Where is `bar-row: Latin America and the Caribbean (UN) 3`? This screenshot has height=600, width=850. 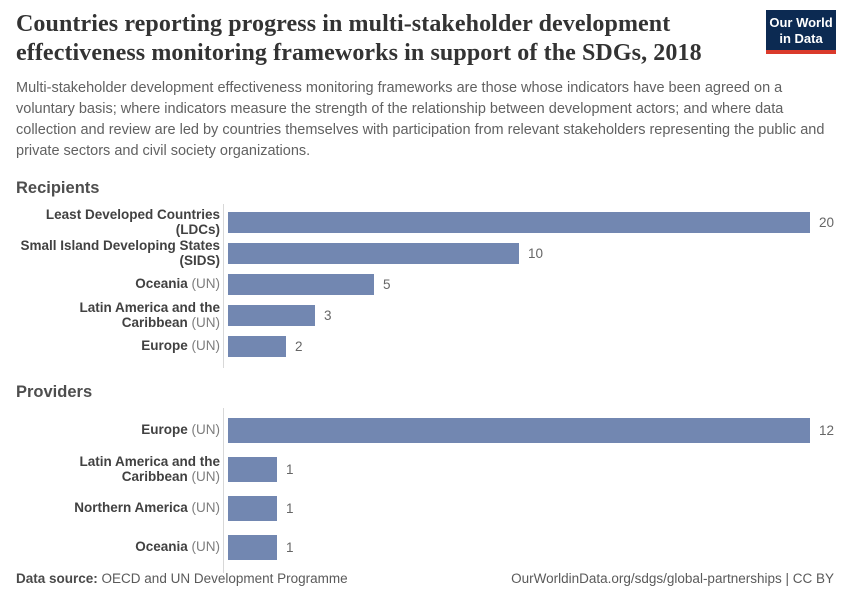 bar-row: Latin America and the Caribbean (UN) 3 is located at coordinates (425, 315).